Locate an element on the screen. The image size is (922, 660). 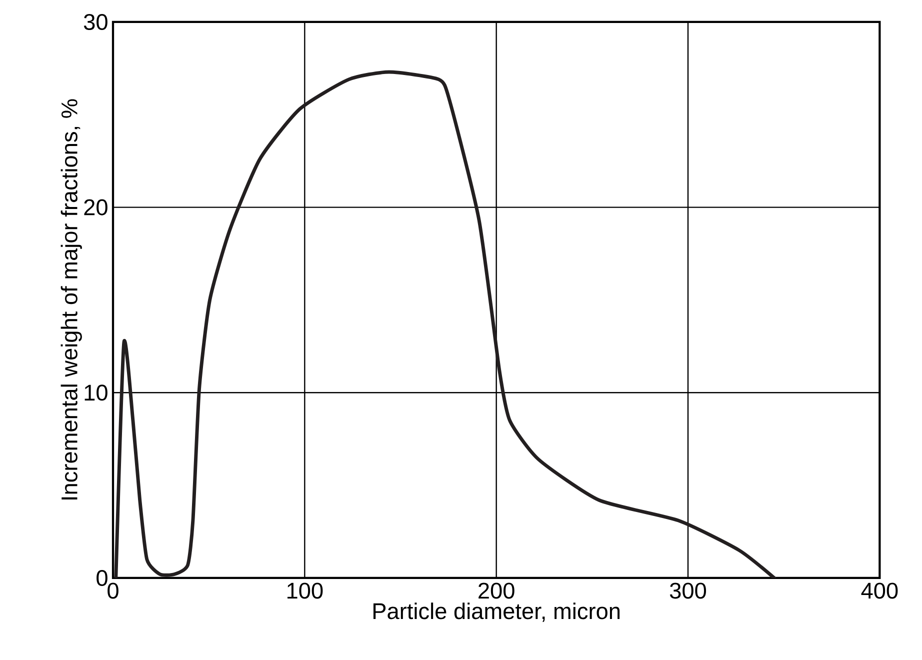
x-tick-label: 100 is located at coordinates (305, 590).